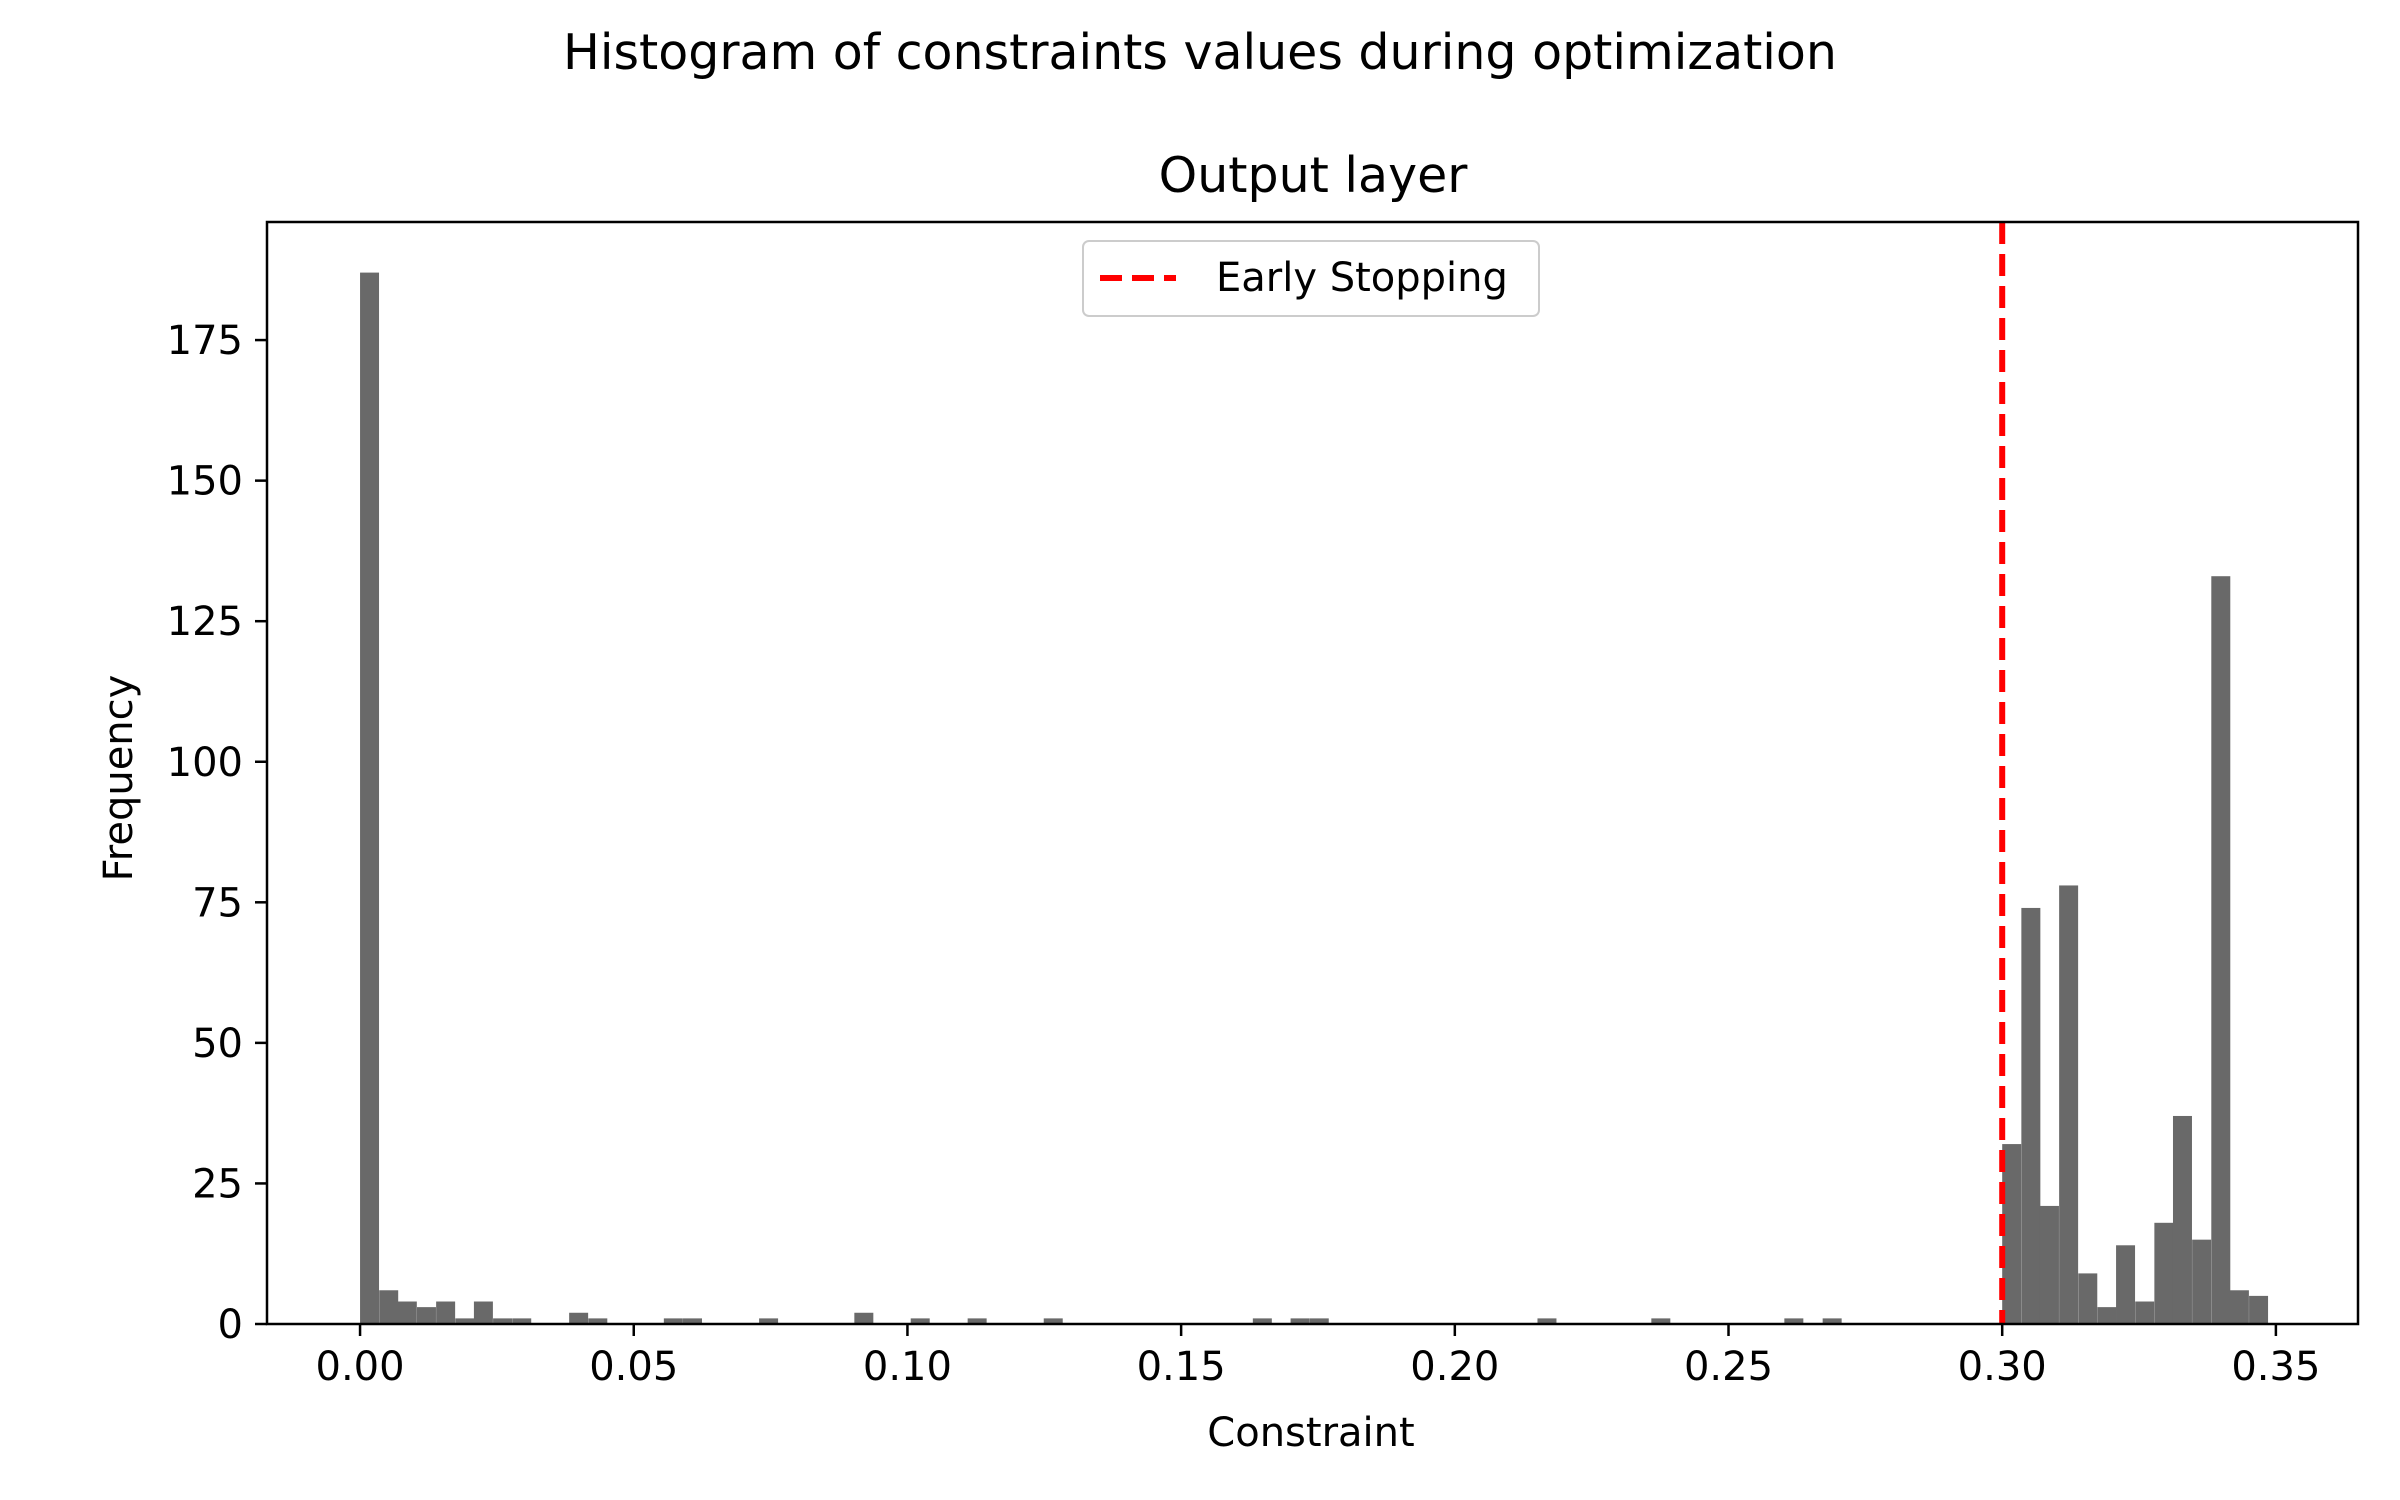 The image size is (2400, 1500). Describe the element at coordinates (217, 1184) in the screenshot. I see `y-tick-label: 25` at that location.